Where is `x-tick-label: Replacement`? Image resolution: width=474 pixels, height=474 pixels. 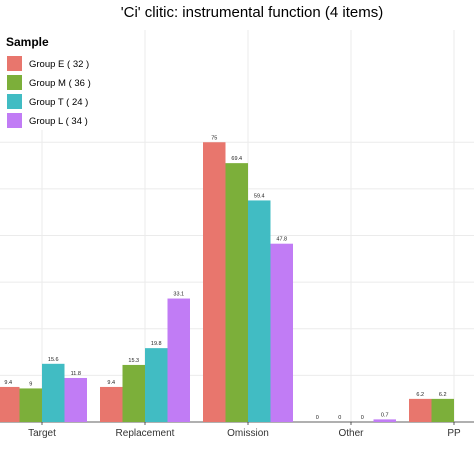 x-tick-label: Replacement is located at coordinates (145, 433).